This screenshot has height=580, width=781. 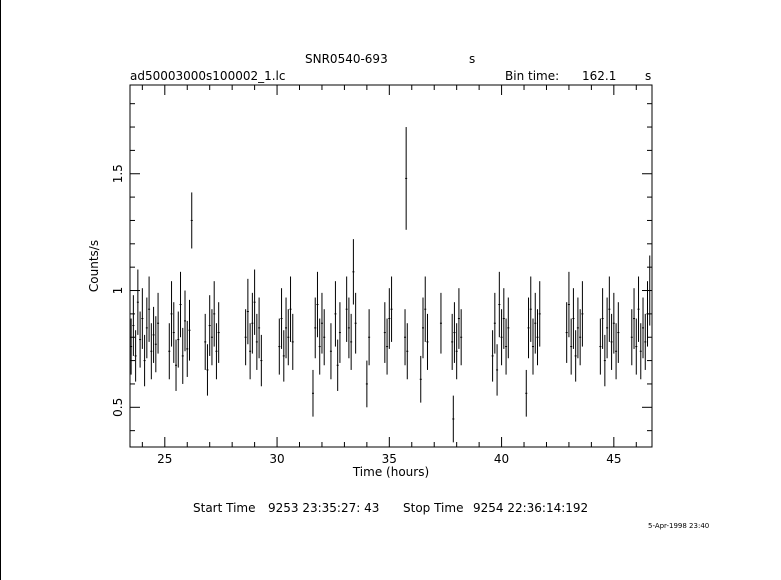 I want to click on date-stamp: 5-Apr-1998 23:40, so click(x=678, y=526).